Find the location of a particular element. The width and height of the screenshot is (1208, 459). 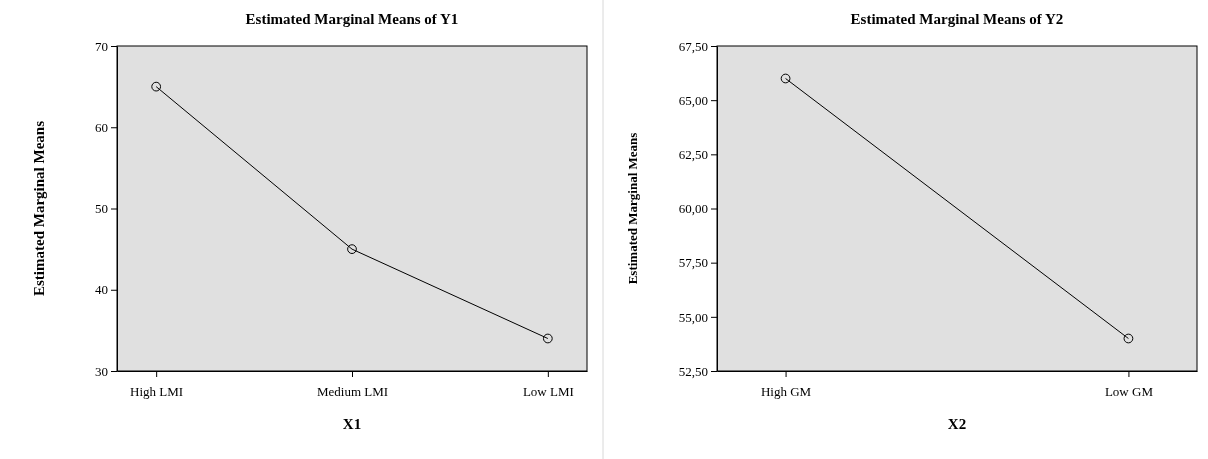

x-tick-label: High LMI is located at coordinates (157, 391).